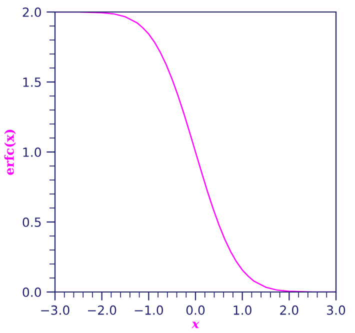 Image resolution: width=355 pixels, height=333 pixels. Describe the element at coordinates (196, 325) in the screenshot. I see `x-axis-title: x` at that location.